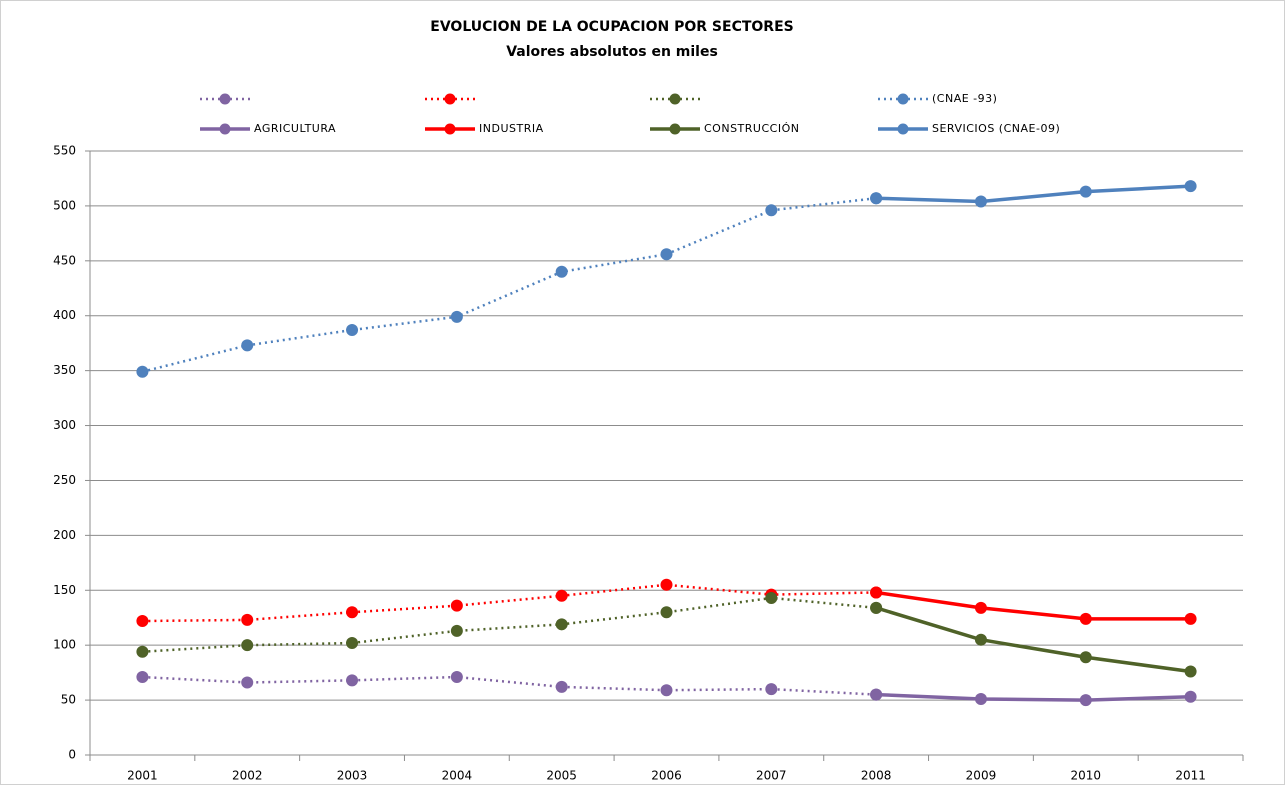 Image resolution: width=1285 pixels, height=785 pixels. I want to click on chart-title: EVOLUCION DE LA OCUPACION POR SECTORES, so click(611, 27).